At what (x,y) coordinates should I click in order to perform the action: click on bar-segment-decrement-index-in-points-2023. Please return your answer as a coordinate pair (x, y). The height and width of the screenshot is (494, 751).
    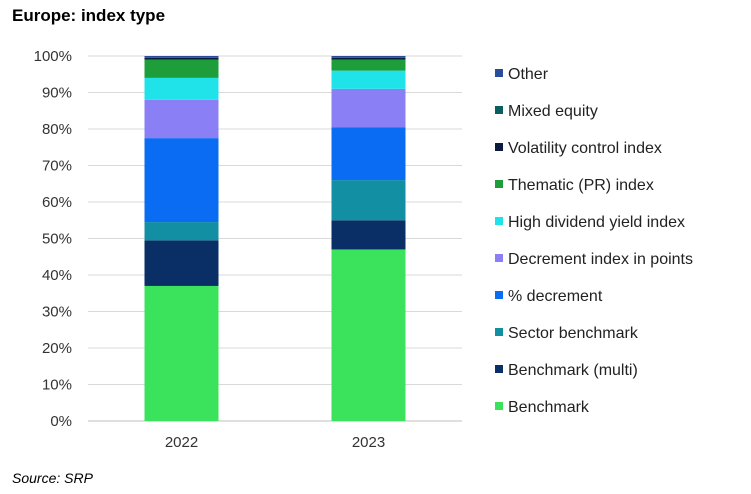
    Looking at the image, I should click on (368, 108).